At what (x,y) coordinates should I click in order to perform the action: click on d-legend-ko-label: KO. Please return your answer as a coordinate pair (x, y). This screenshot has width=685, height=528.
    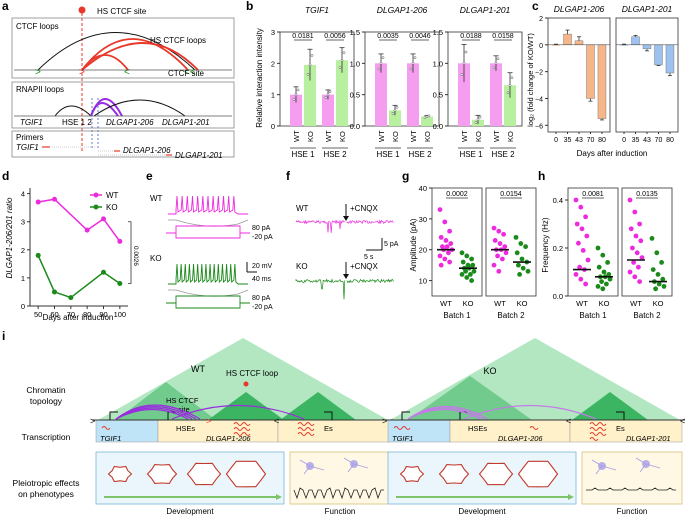
    Looking at the image, I should click on (112, 207).